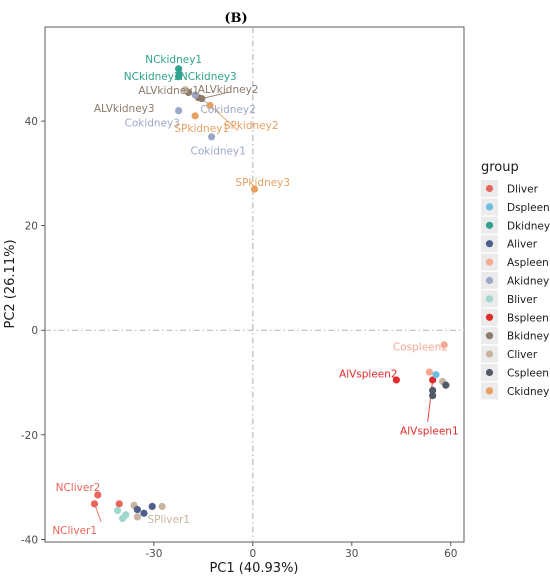 This screenshot has height=578, width=550. Describe the element at coordinates (153, 554) in the screenshot. I see `x-tick-label: -30` at that location.